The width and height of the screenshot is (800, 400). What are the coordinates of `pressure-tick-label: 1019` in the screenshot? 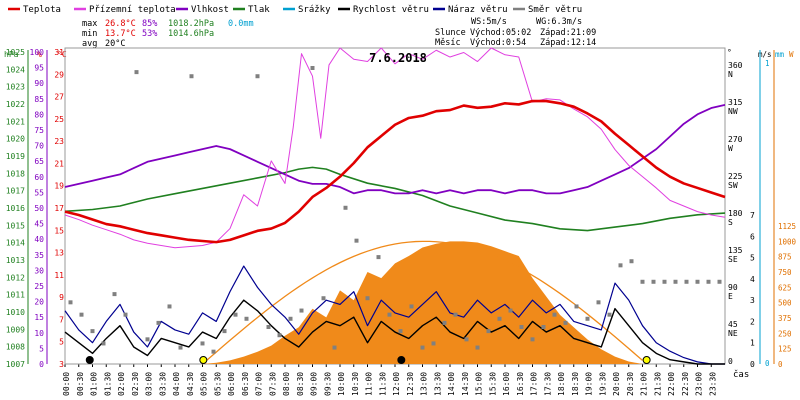 It's located at (15, 156).